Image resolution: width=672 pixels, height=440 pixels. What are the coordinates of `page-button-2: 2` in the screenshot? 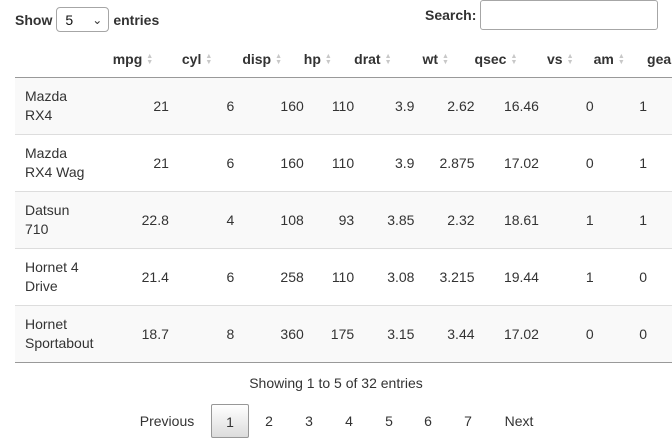 It's located at (269, 421).